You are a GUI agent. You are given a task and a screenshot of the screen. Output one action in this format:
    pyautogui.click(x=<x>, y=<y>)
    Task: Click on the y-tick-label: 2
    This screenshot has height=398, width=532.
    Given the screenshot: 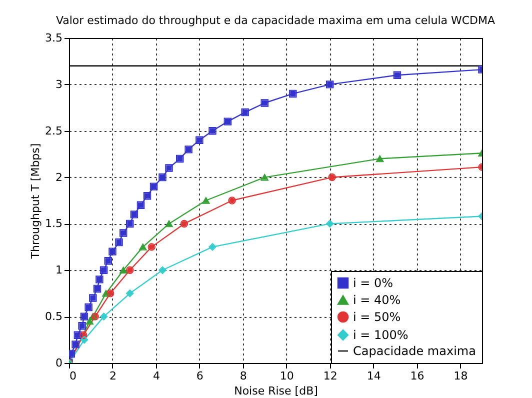 What is the action you would take?
    pyautogui.click(x=59, y=177)
    